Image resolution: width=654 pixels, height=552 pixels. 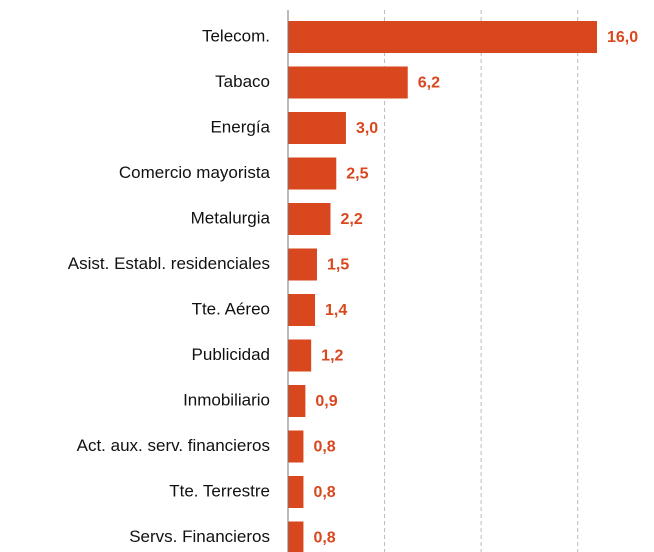 What do you see at coordinates (367, 128) in the screenshot?
I see `value-label: 3,0` at bounding box center [367, 128].